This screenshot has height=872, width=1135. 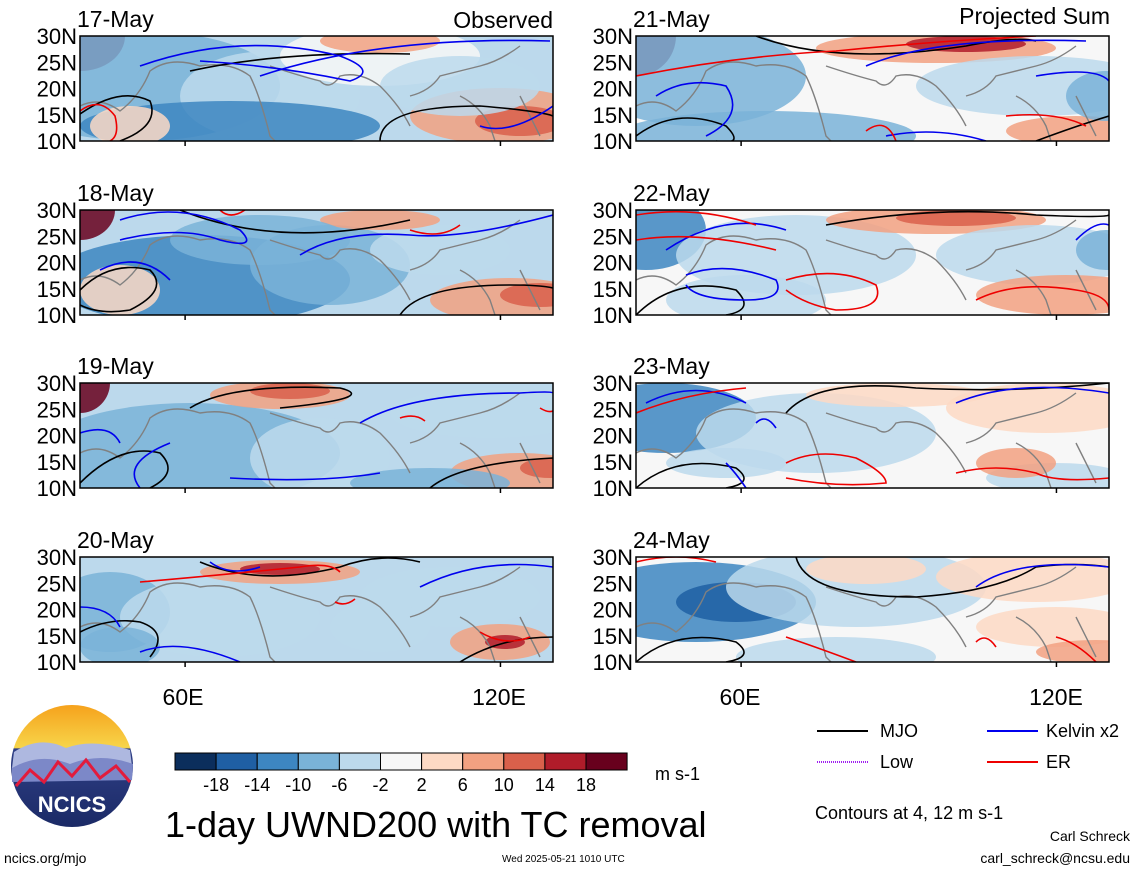 I want to click on panel-date-label: 22-May, so click(x=671, y=193).